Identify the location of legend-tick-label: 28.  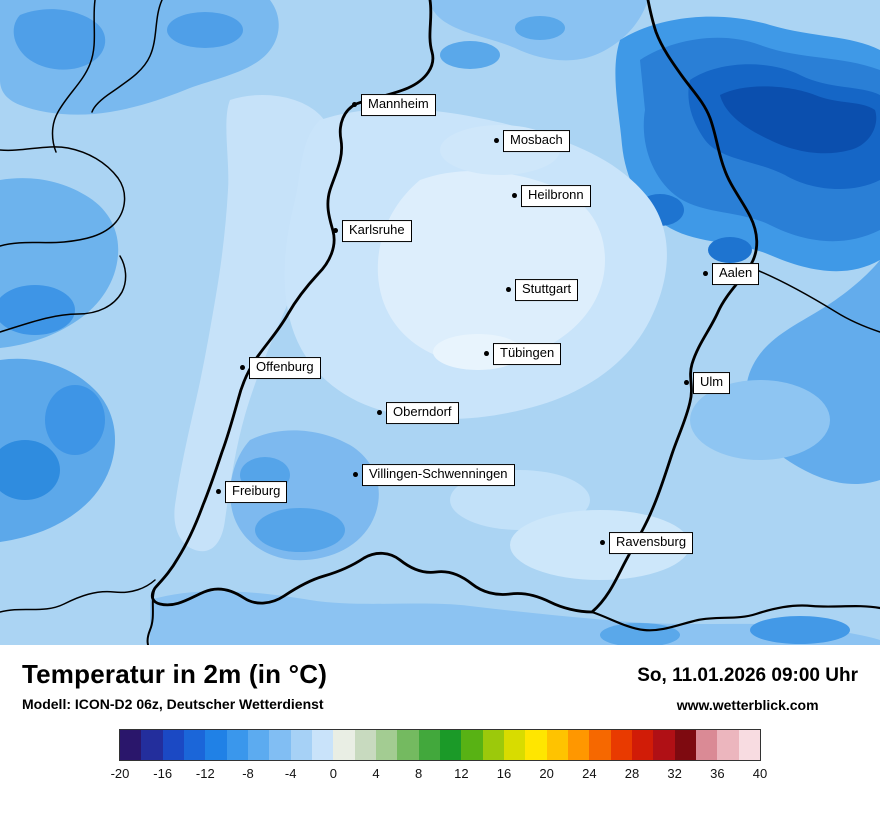
(632, 773).